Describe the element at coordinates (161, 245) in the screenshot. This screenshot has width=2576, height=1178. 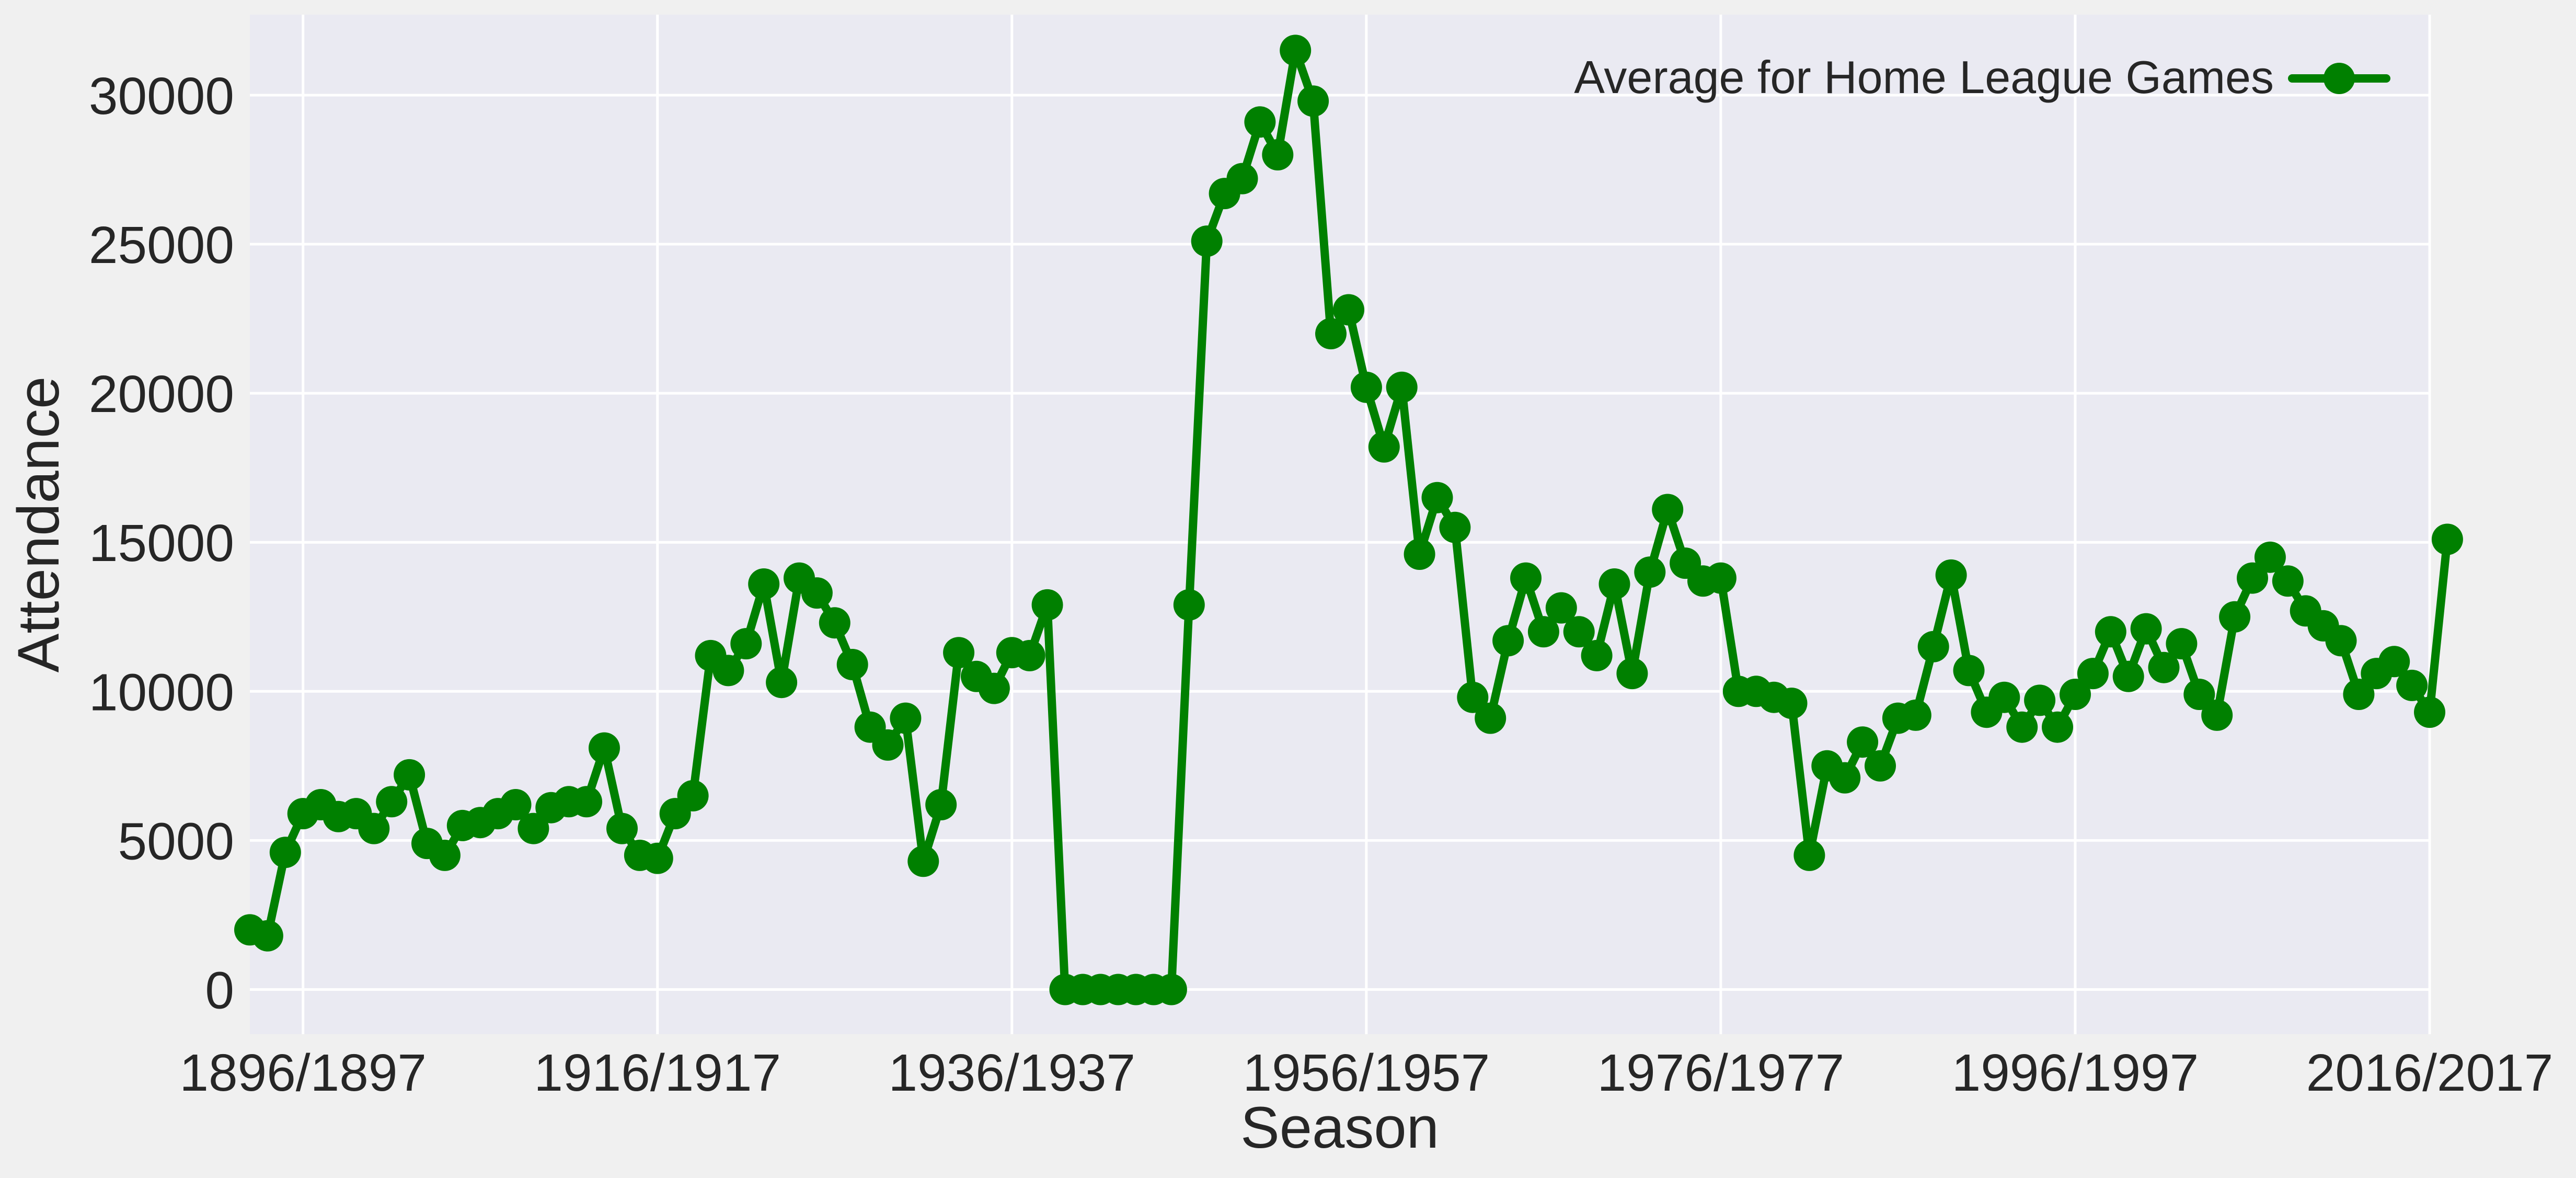
I see `y-tick-label: 25000` at that location.